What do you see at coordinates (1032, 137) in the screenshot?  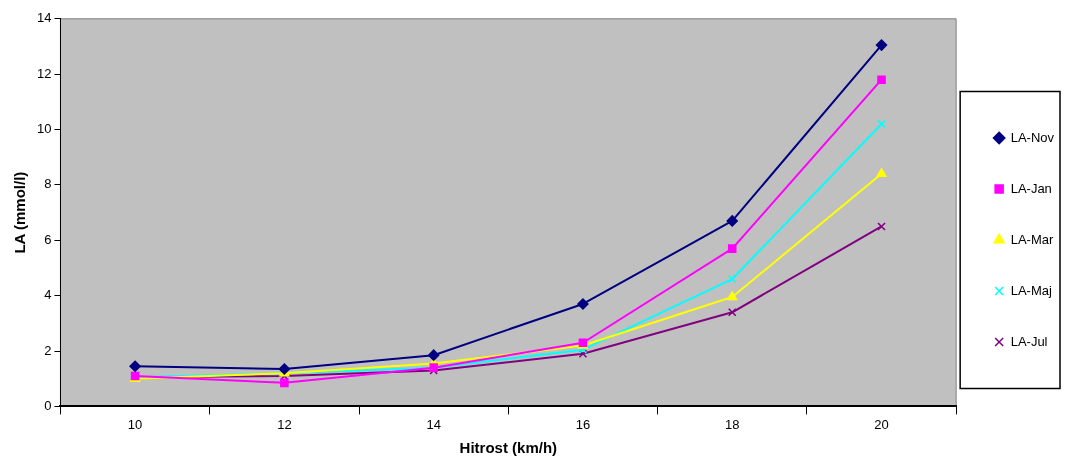 I see `legend-label: LA-Nov` at bounding box center [1032, 137].